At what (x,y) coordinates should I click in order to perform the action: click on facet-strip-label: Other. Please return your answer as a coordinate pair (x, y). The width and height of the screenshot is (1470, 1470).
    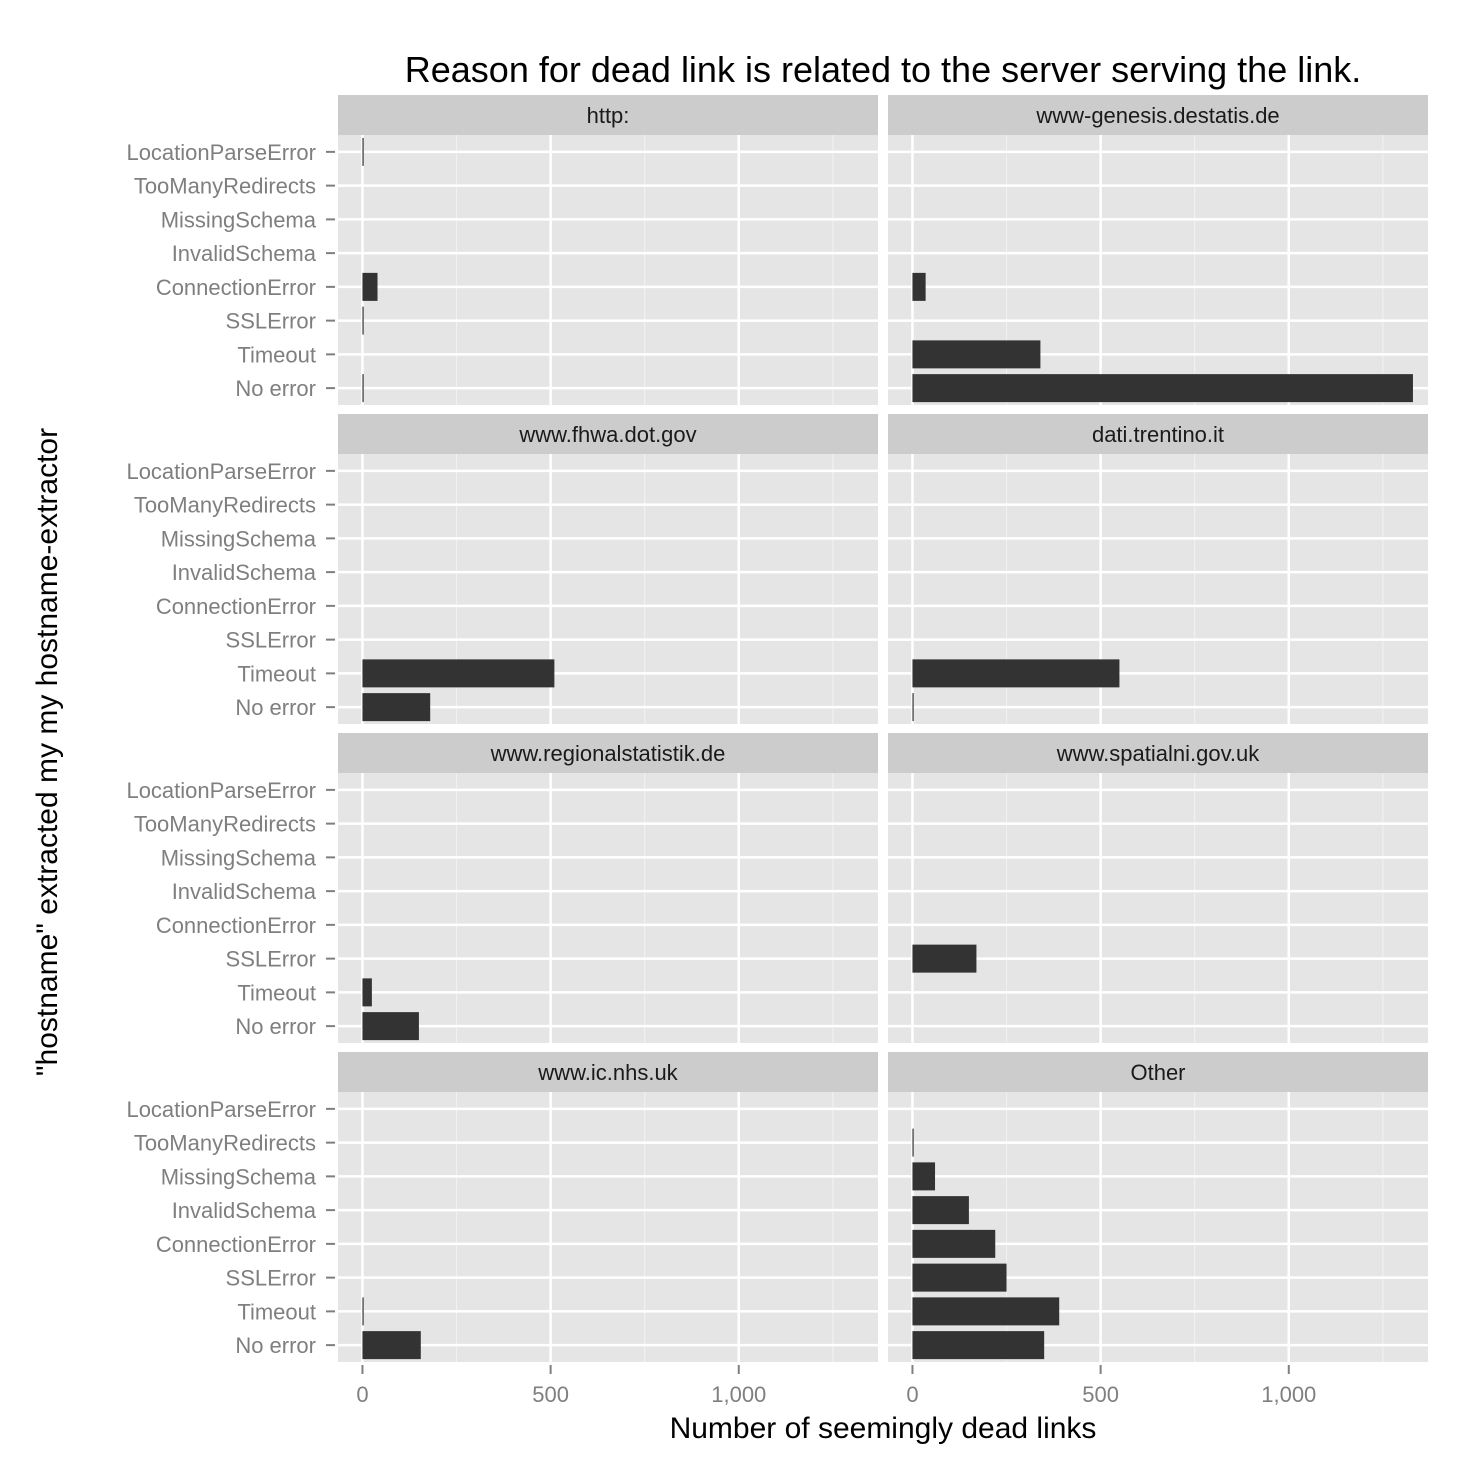
    Looking at the image, I should click on (1157, 1072).